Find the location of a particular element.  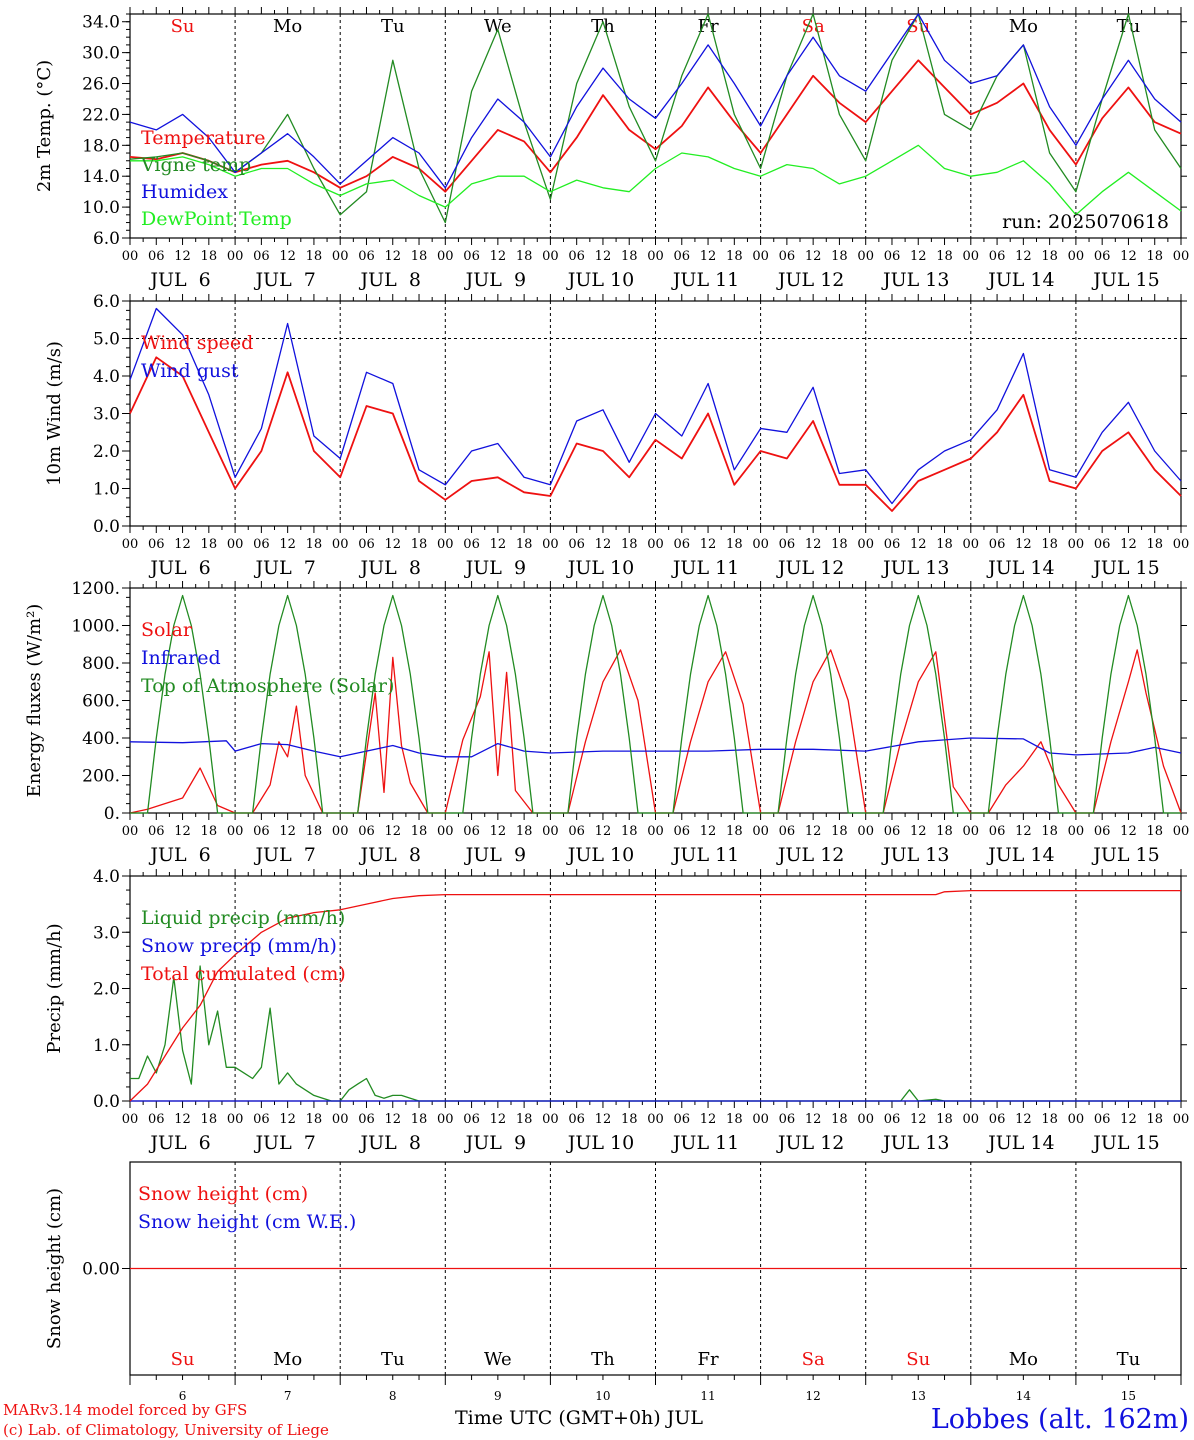

legend-entry: Temperature is located at coordinates (203, 138).